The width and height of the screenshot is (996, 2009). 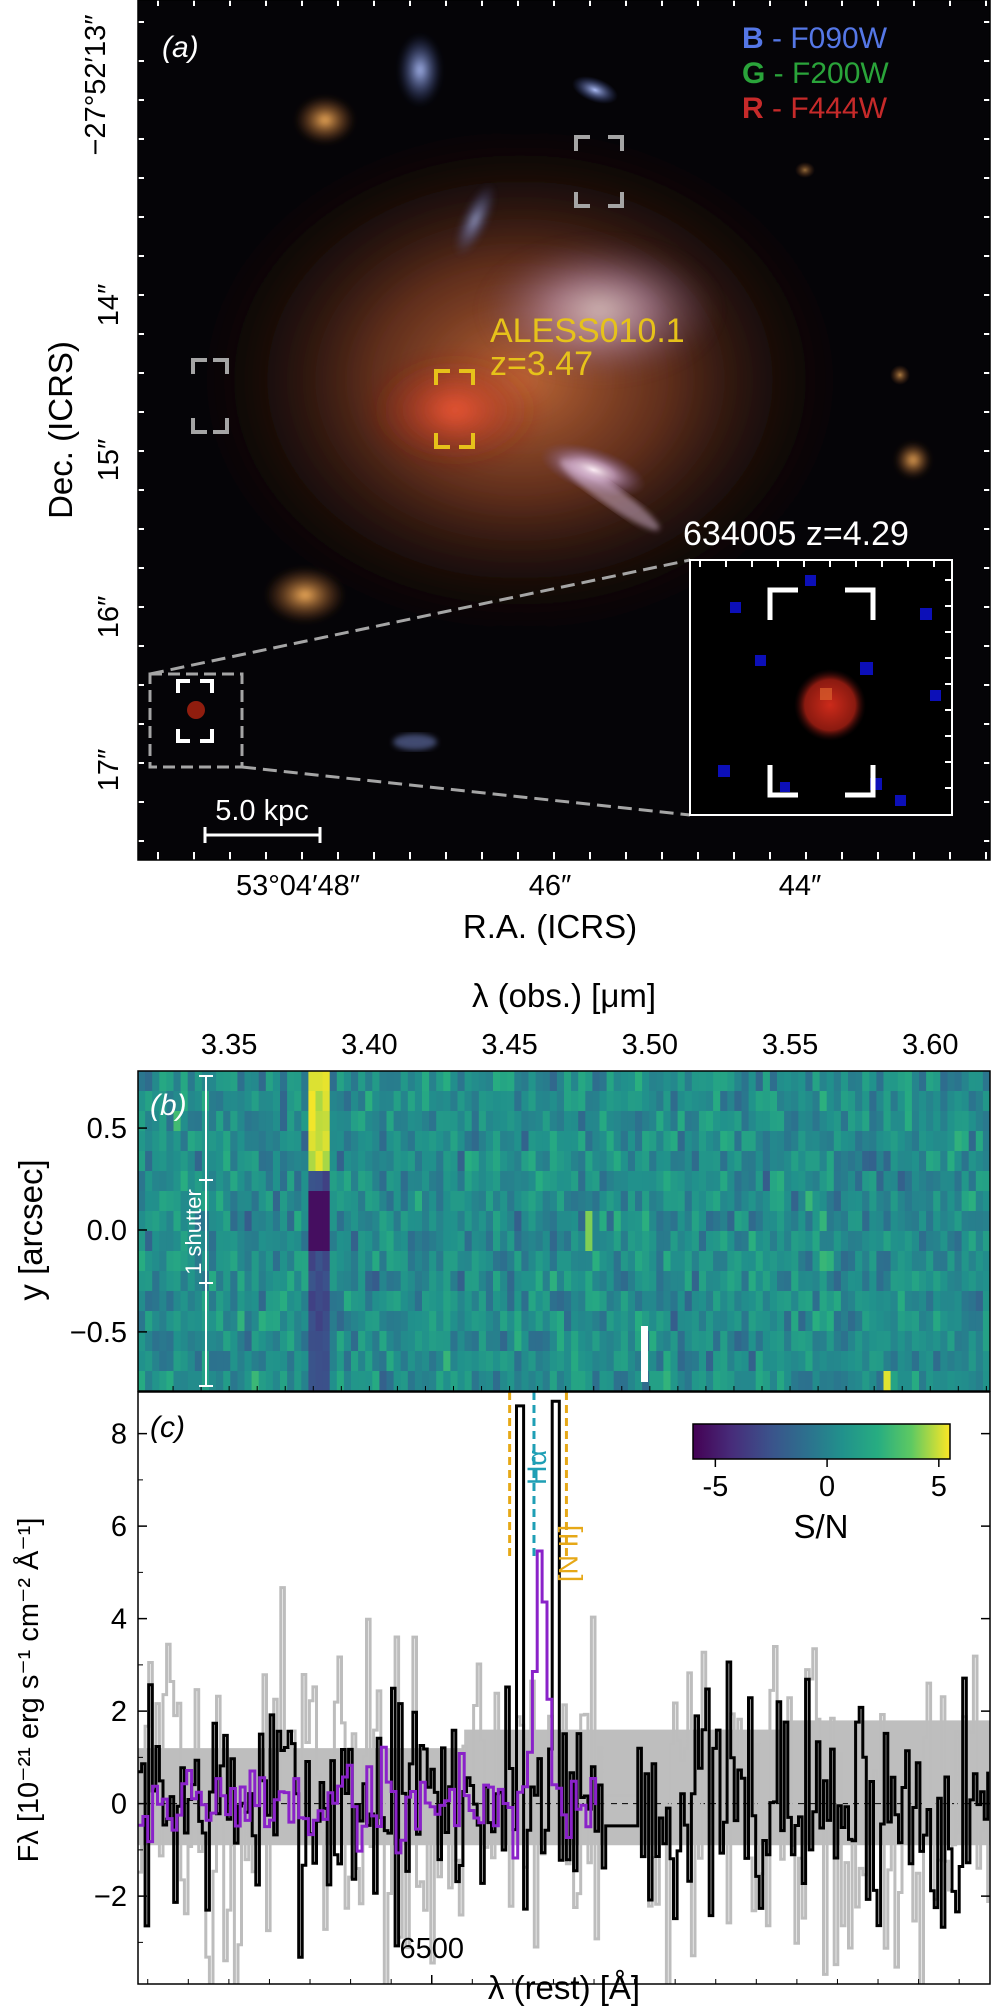 I want to click on target-name: ALESS010.1, so click(x=587, y=331).